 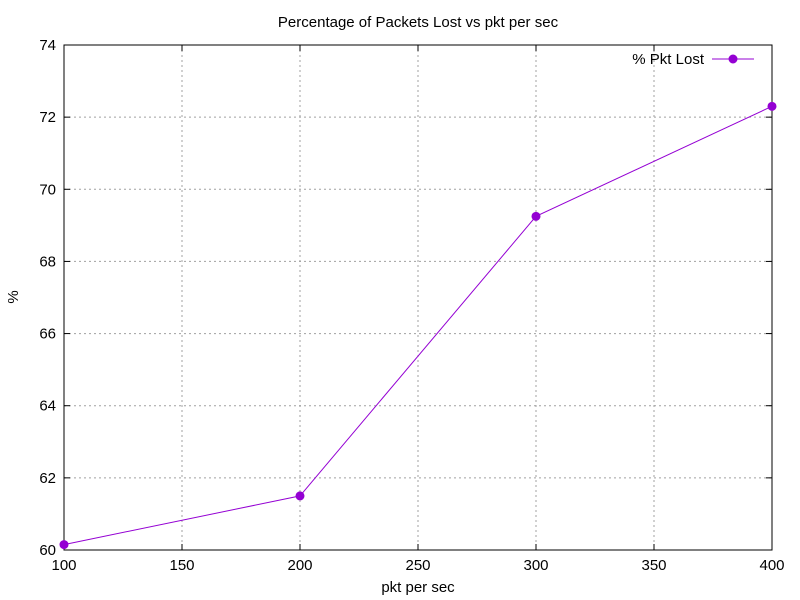 What do you see at coordinates (668, 59) in the screenshot?
I see `legend-label: % Pkt Lost` at bounding box center [668, 59].